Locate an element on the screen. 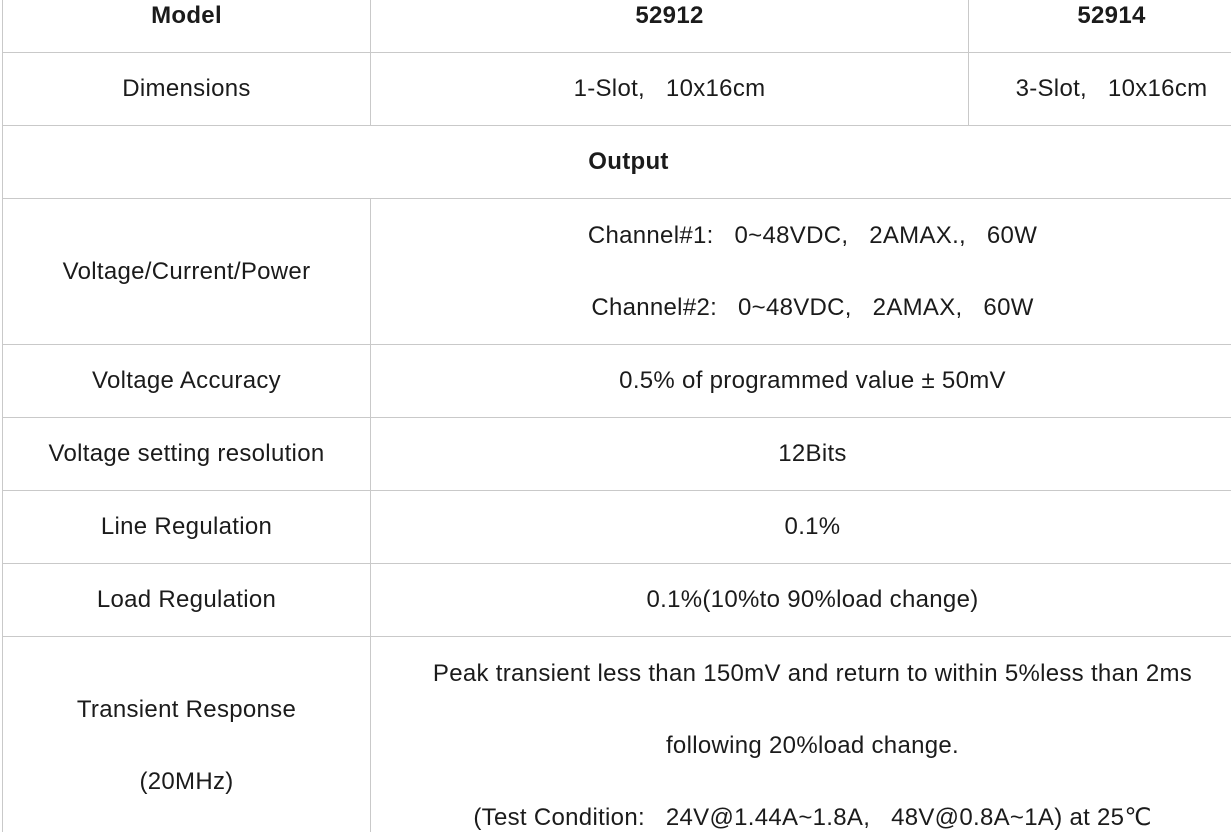 The height and width of the screenshot is (832, 1231). row-model: Model 52912 52914 is located at coordinates (616, 26).